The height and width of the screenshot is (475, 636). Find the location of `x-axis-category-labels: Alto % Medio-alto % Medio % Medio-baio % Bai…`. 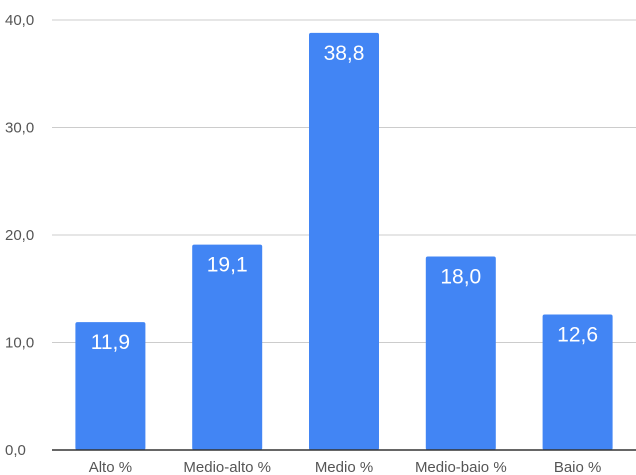

x-axis-category-labels: Alto % Medio-alto % Medio % Medio-baio % Bai… is located at coordinates (345, 467).